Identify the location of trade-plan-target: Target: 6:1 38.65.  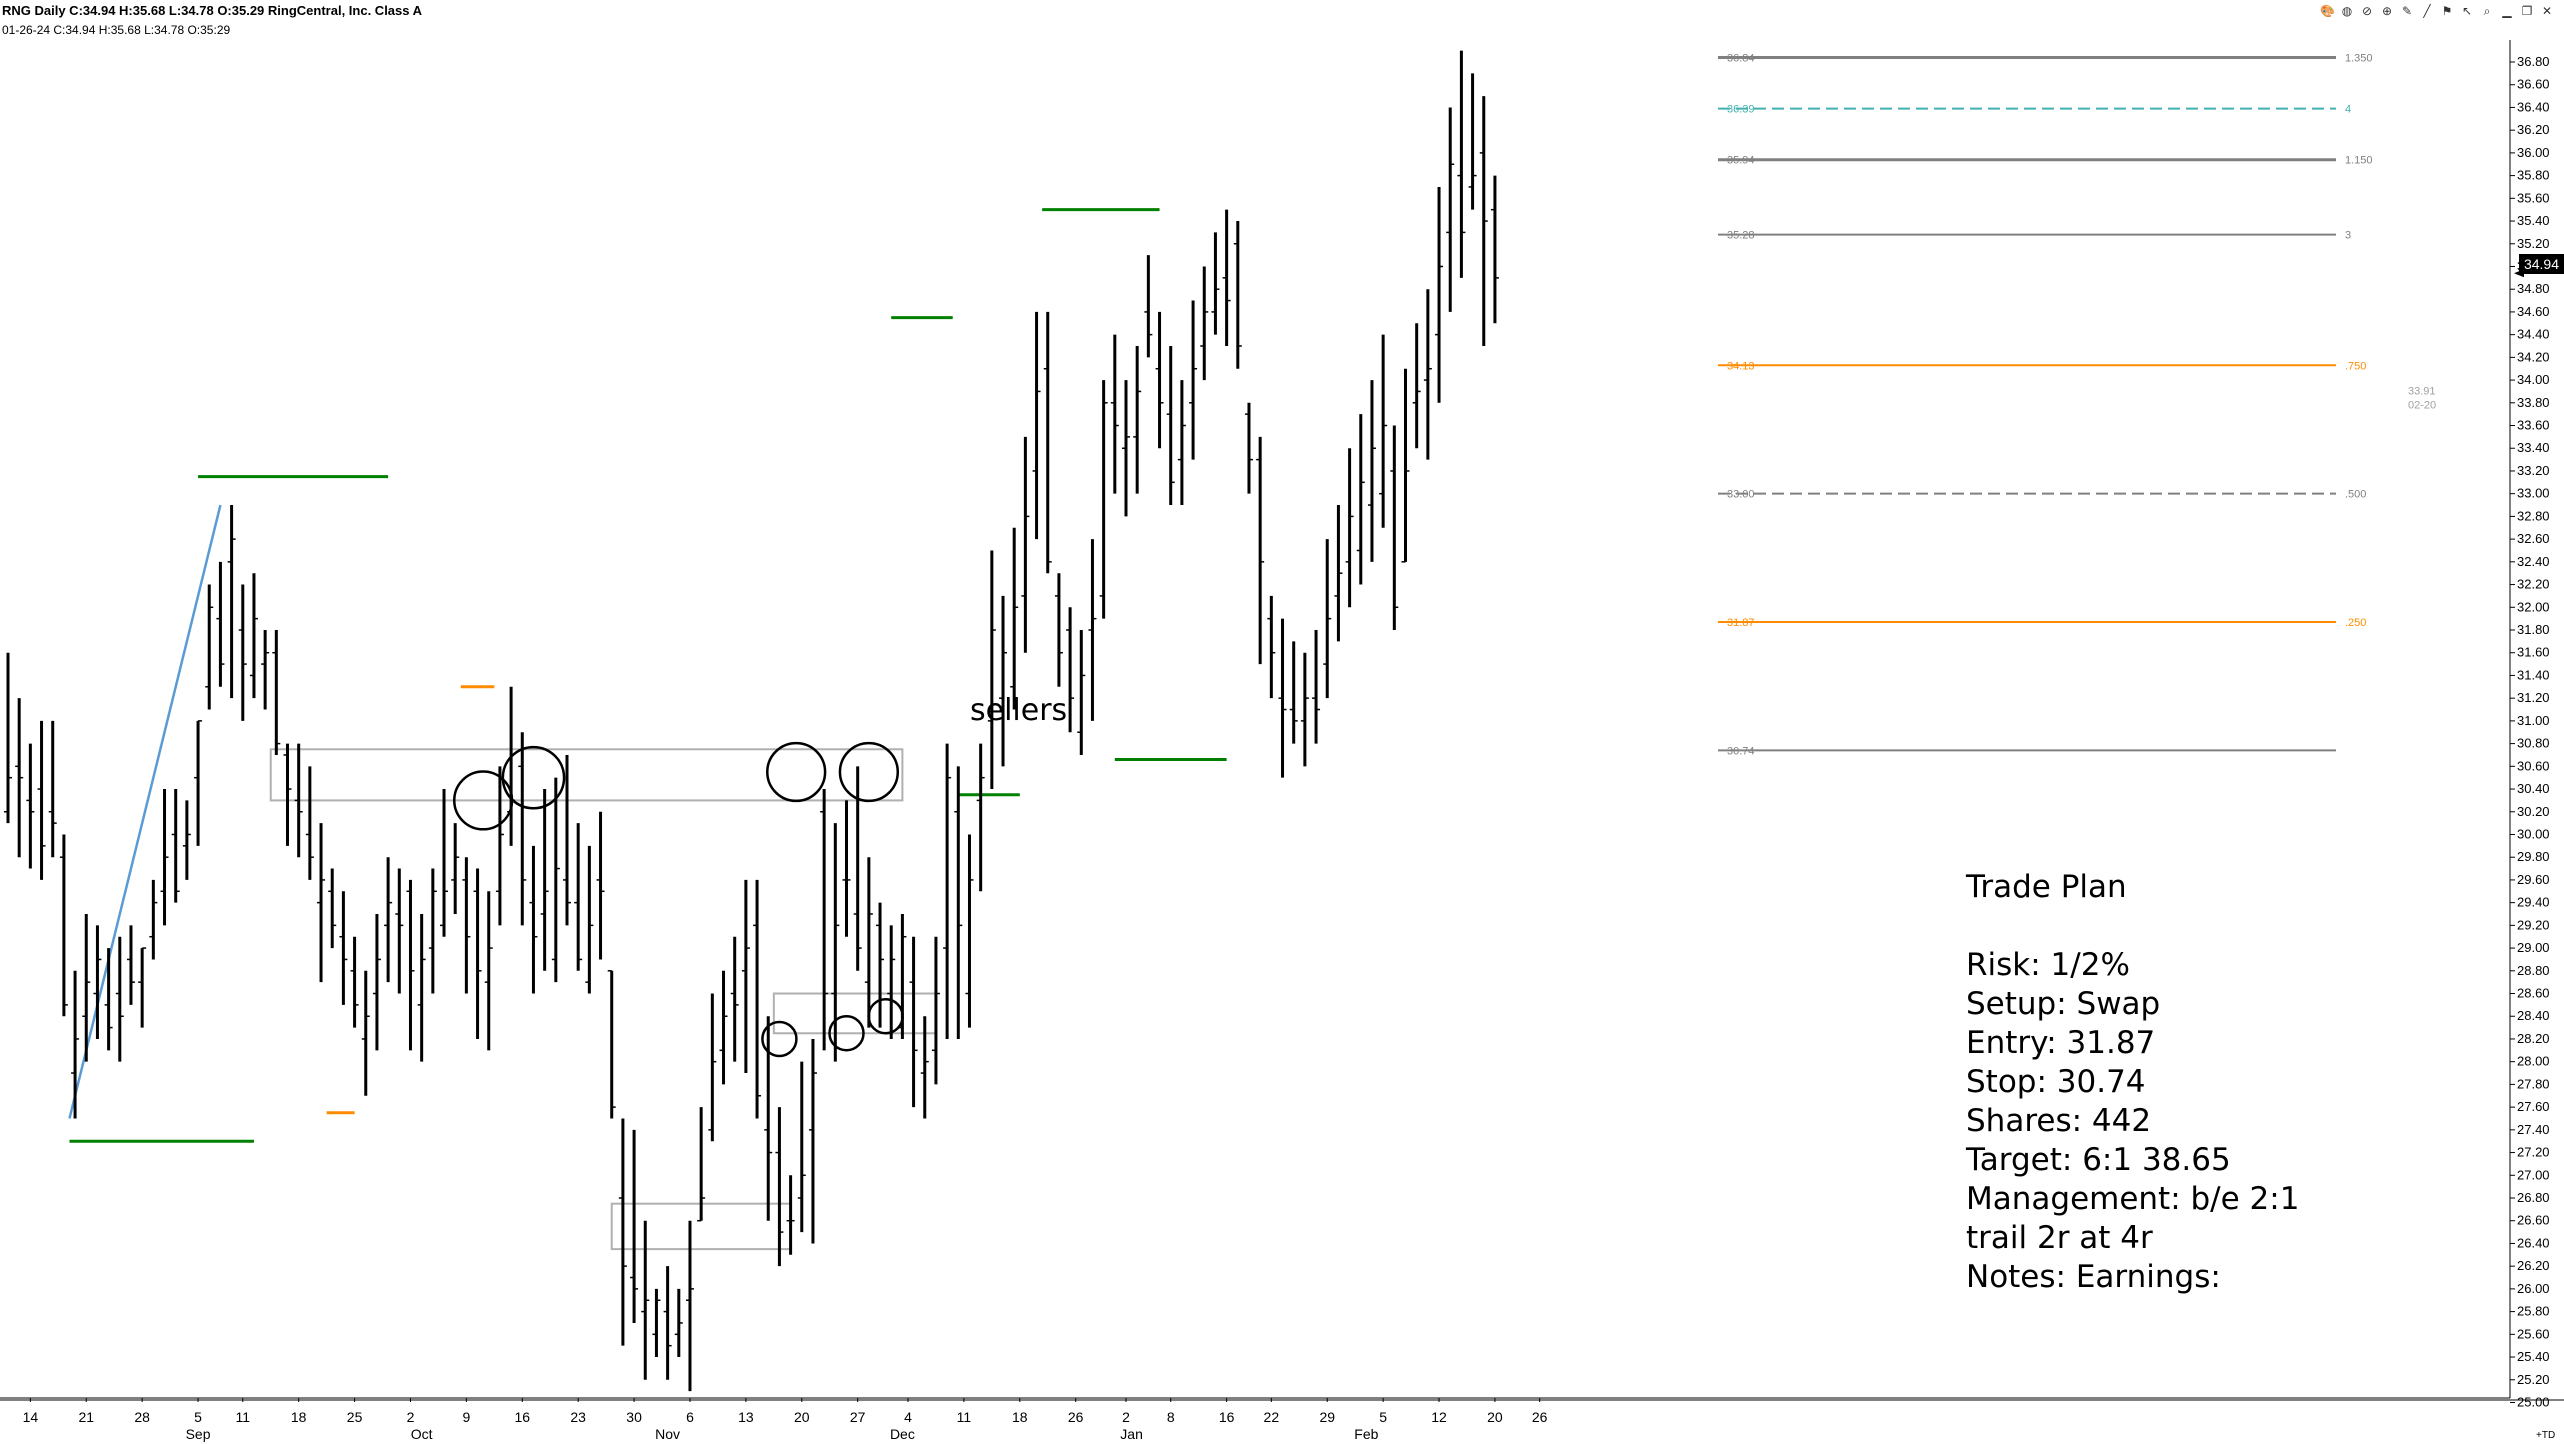
(2098, 1160).